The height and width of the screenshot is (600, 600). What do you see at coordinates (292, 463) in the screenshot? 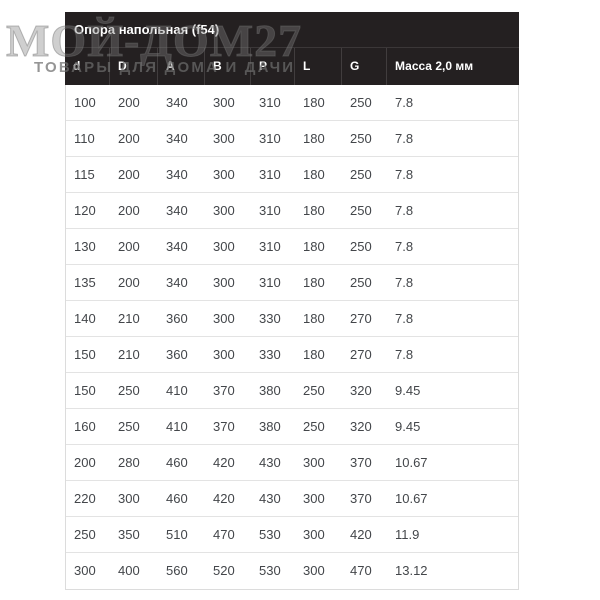
I see `table-row: 200 280 460 420 430 300 370 10.67` at bounding box center [292, 463].